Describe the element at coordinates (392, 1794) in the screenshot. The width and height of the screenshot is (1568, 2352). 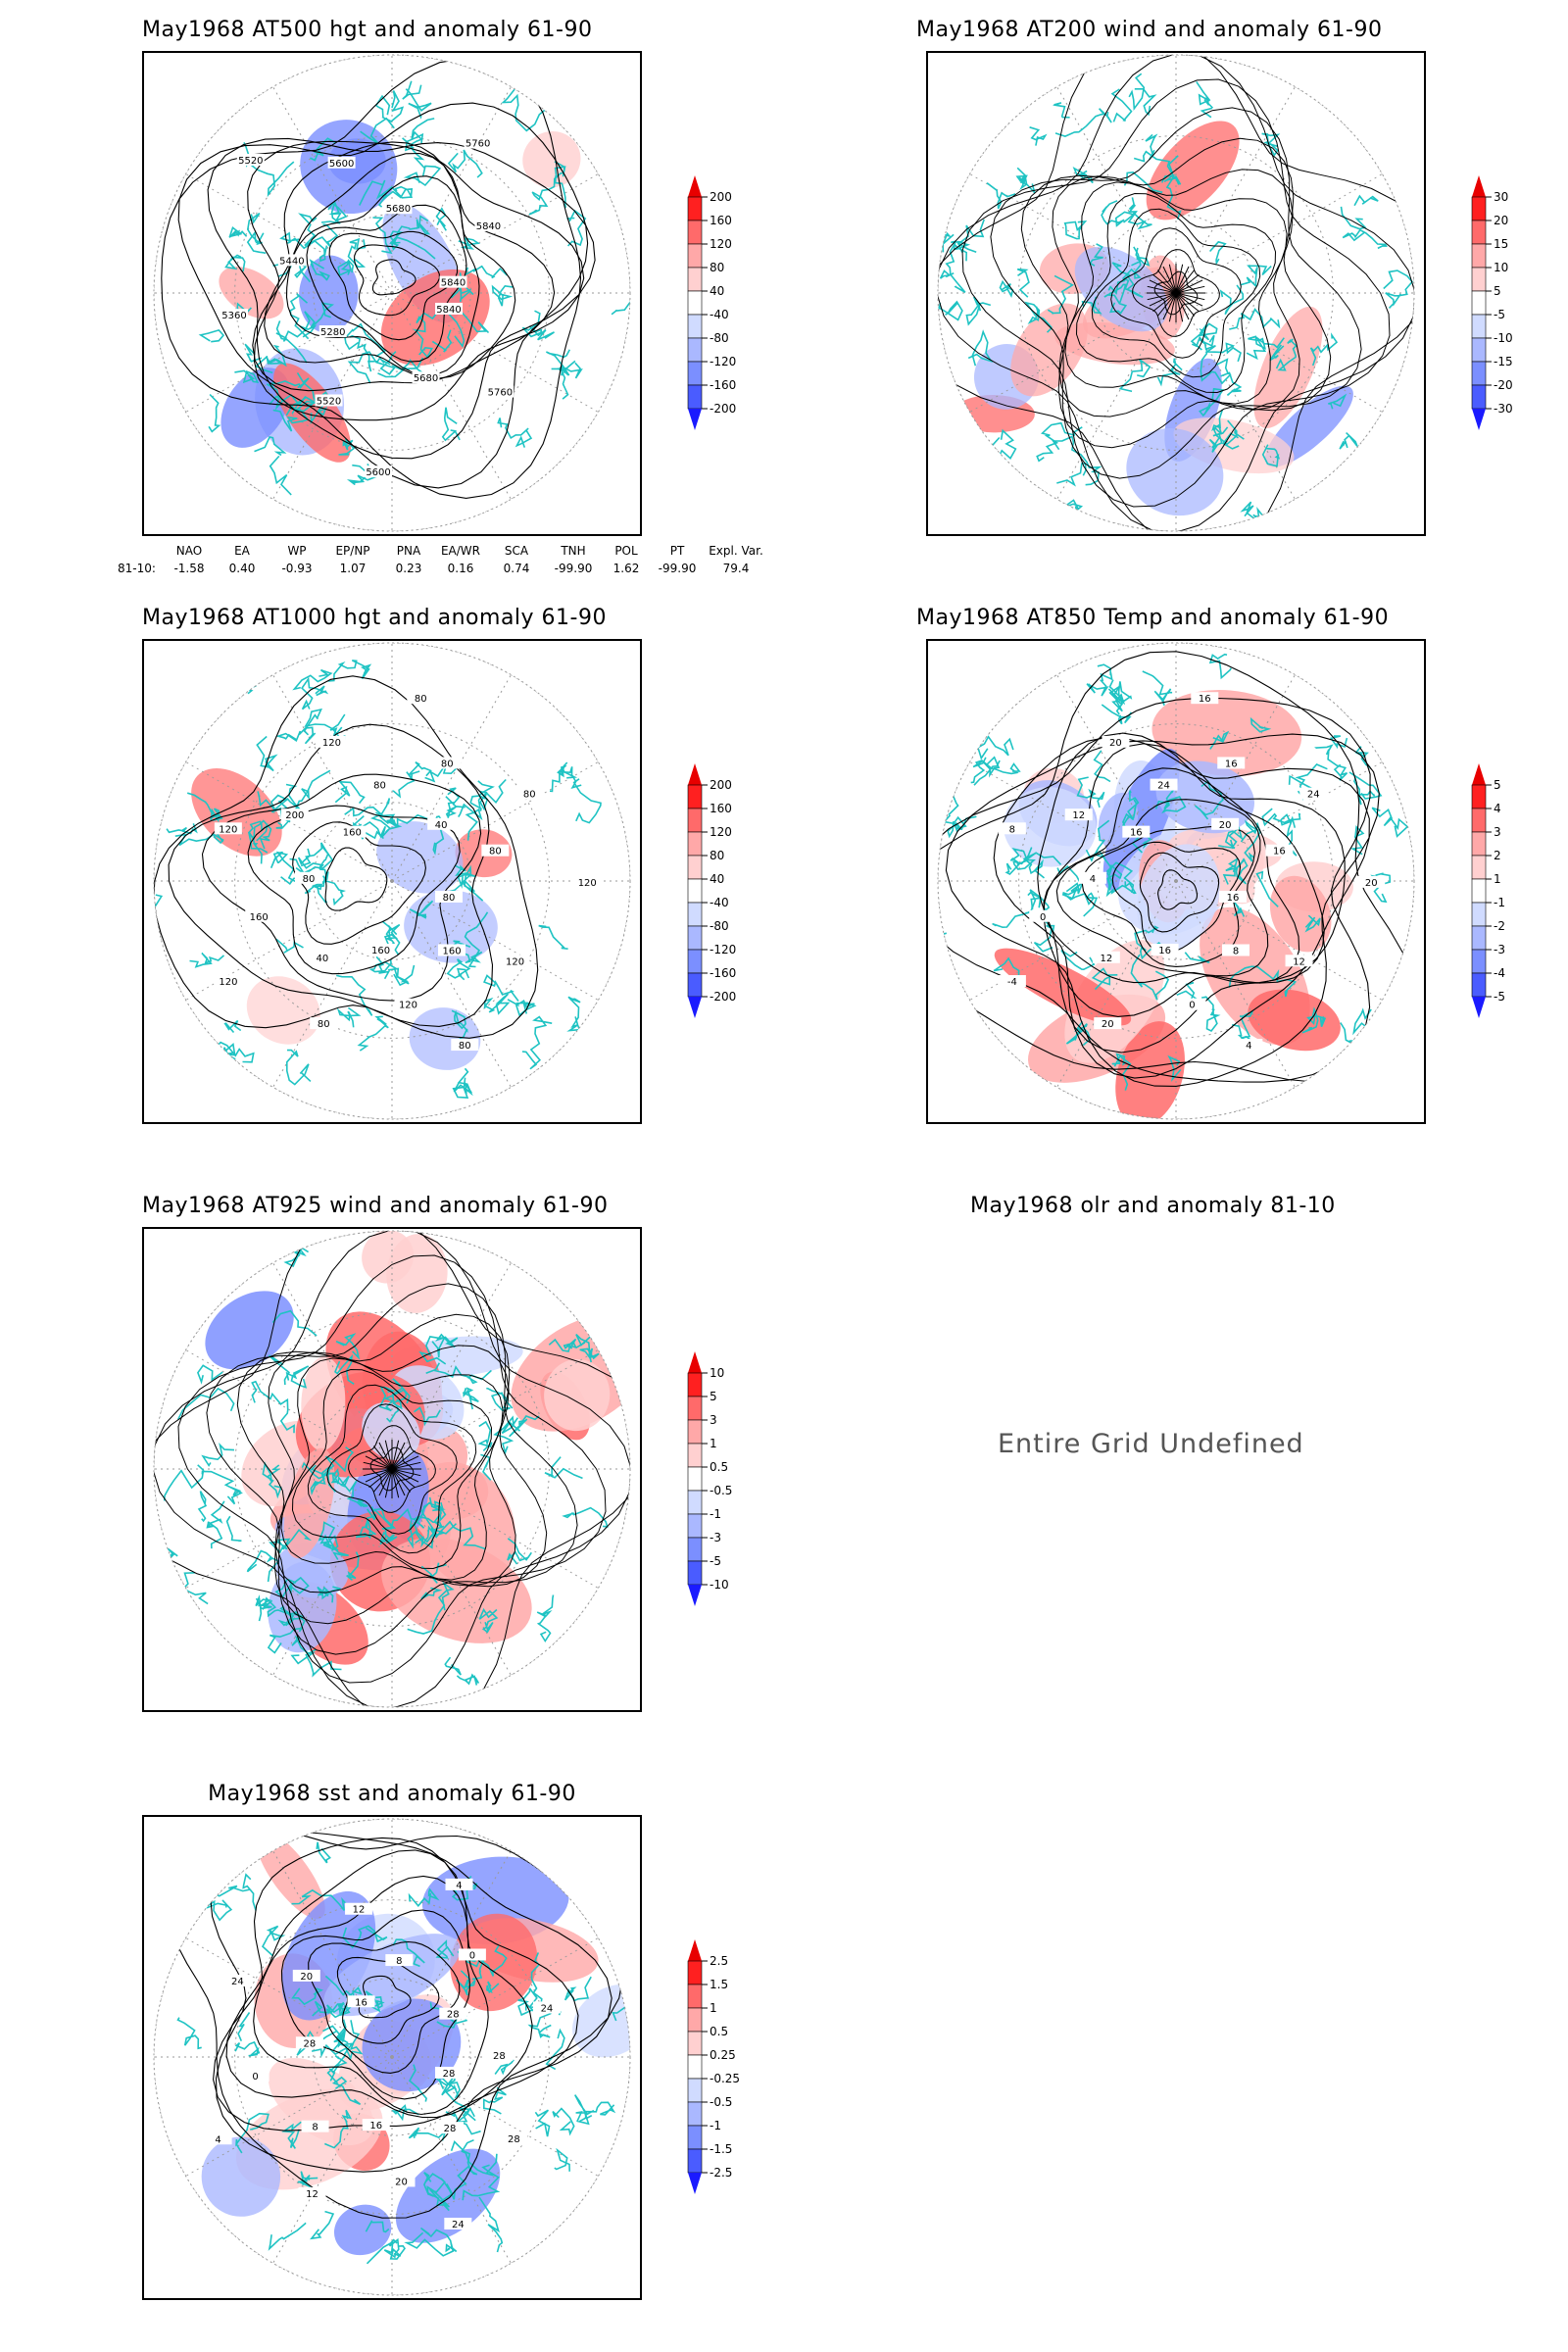
I see `panel-title-sst: May1968 sst and anomaly 61-90` at that location.